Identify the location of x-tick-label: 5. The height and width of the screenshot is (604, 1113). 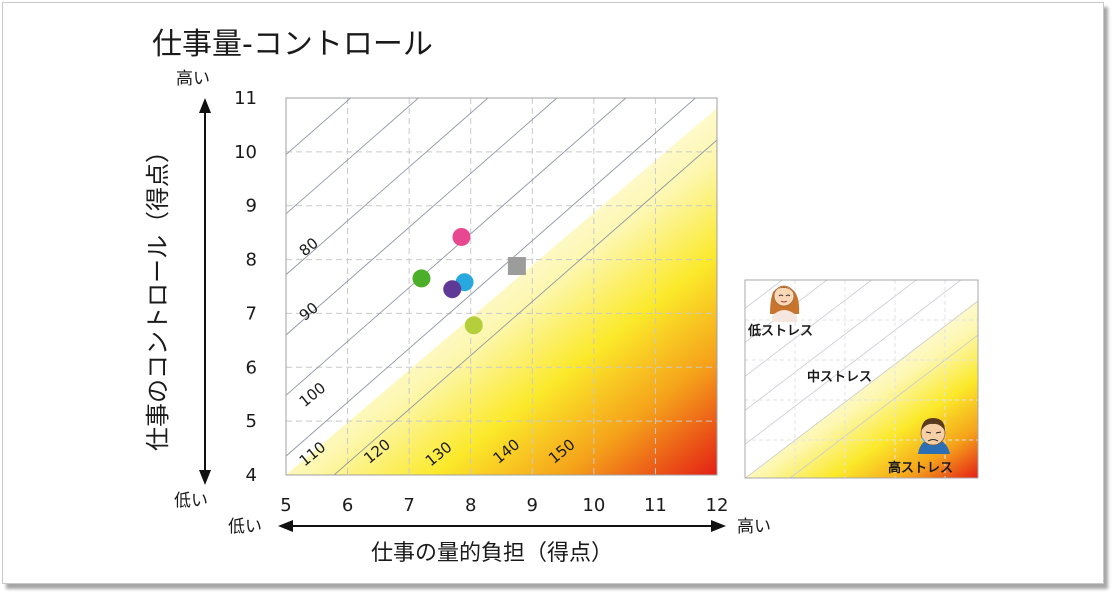
(285, 505).